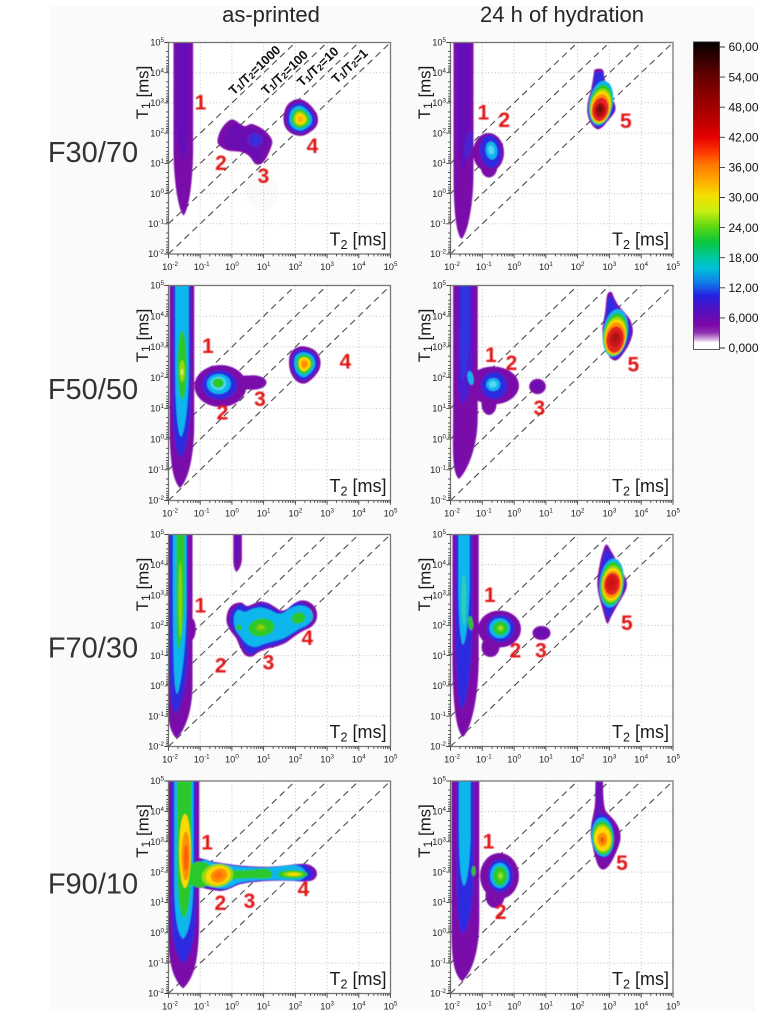  I want to click on svg-text: 4, so click(345, 361).